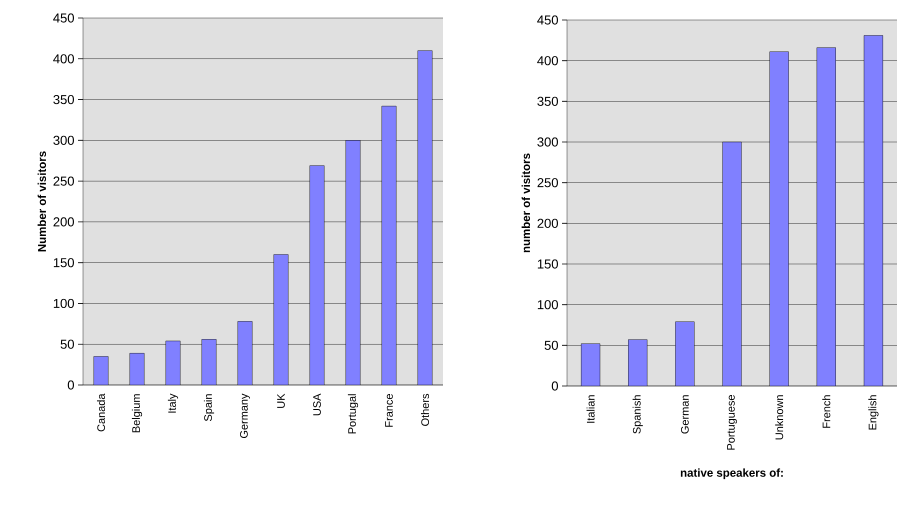 This screenshot has height=522, width=909. Describe the element at coordinates (684, 414) in the screenshot. I see `x-tick-label: German` at that location.